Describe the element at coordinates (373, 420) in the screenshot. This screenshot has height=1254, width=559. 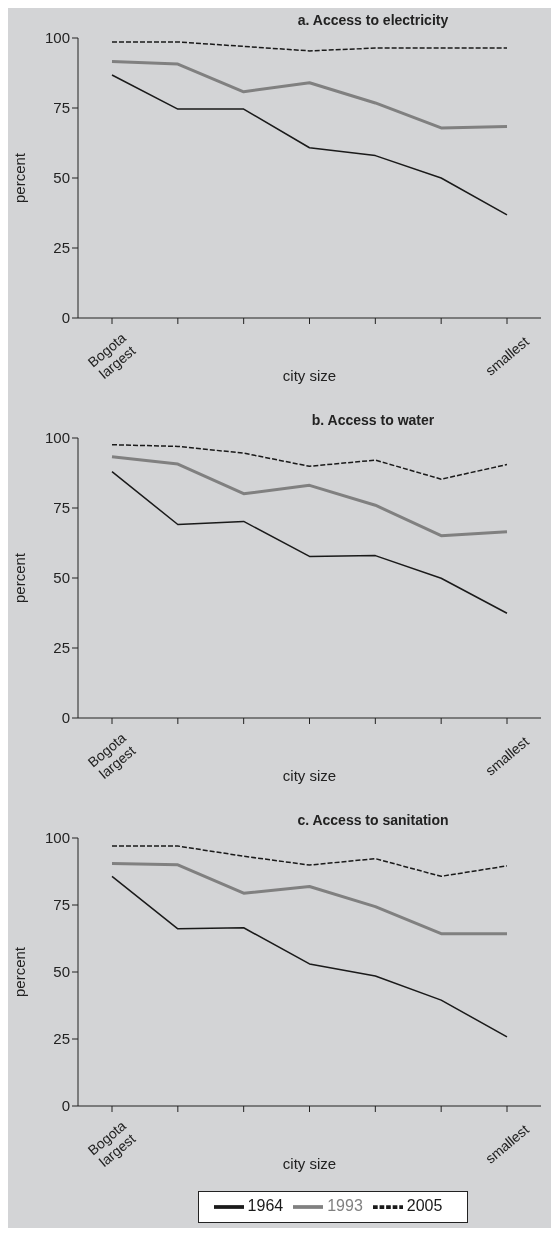
I see `chart-title: b. Access to water` at that location.